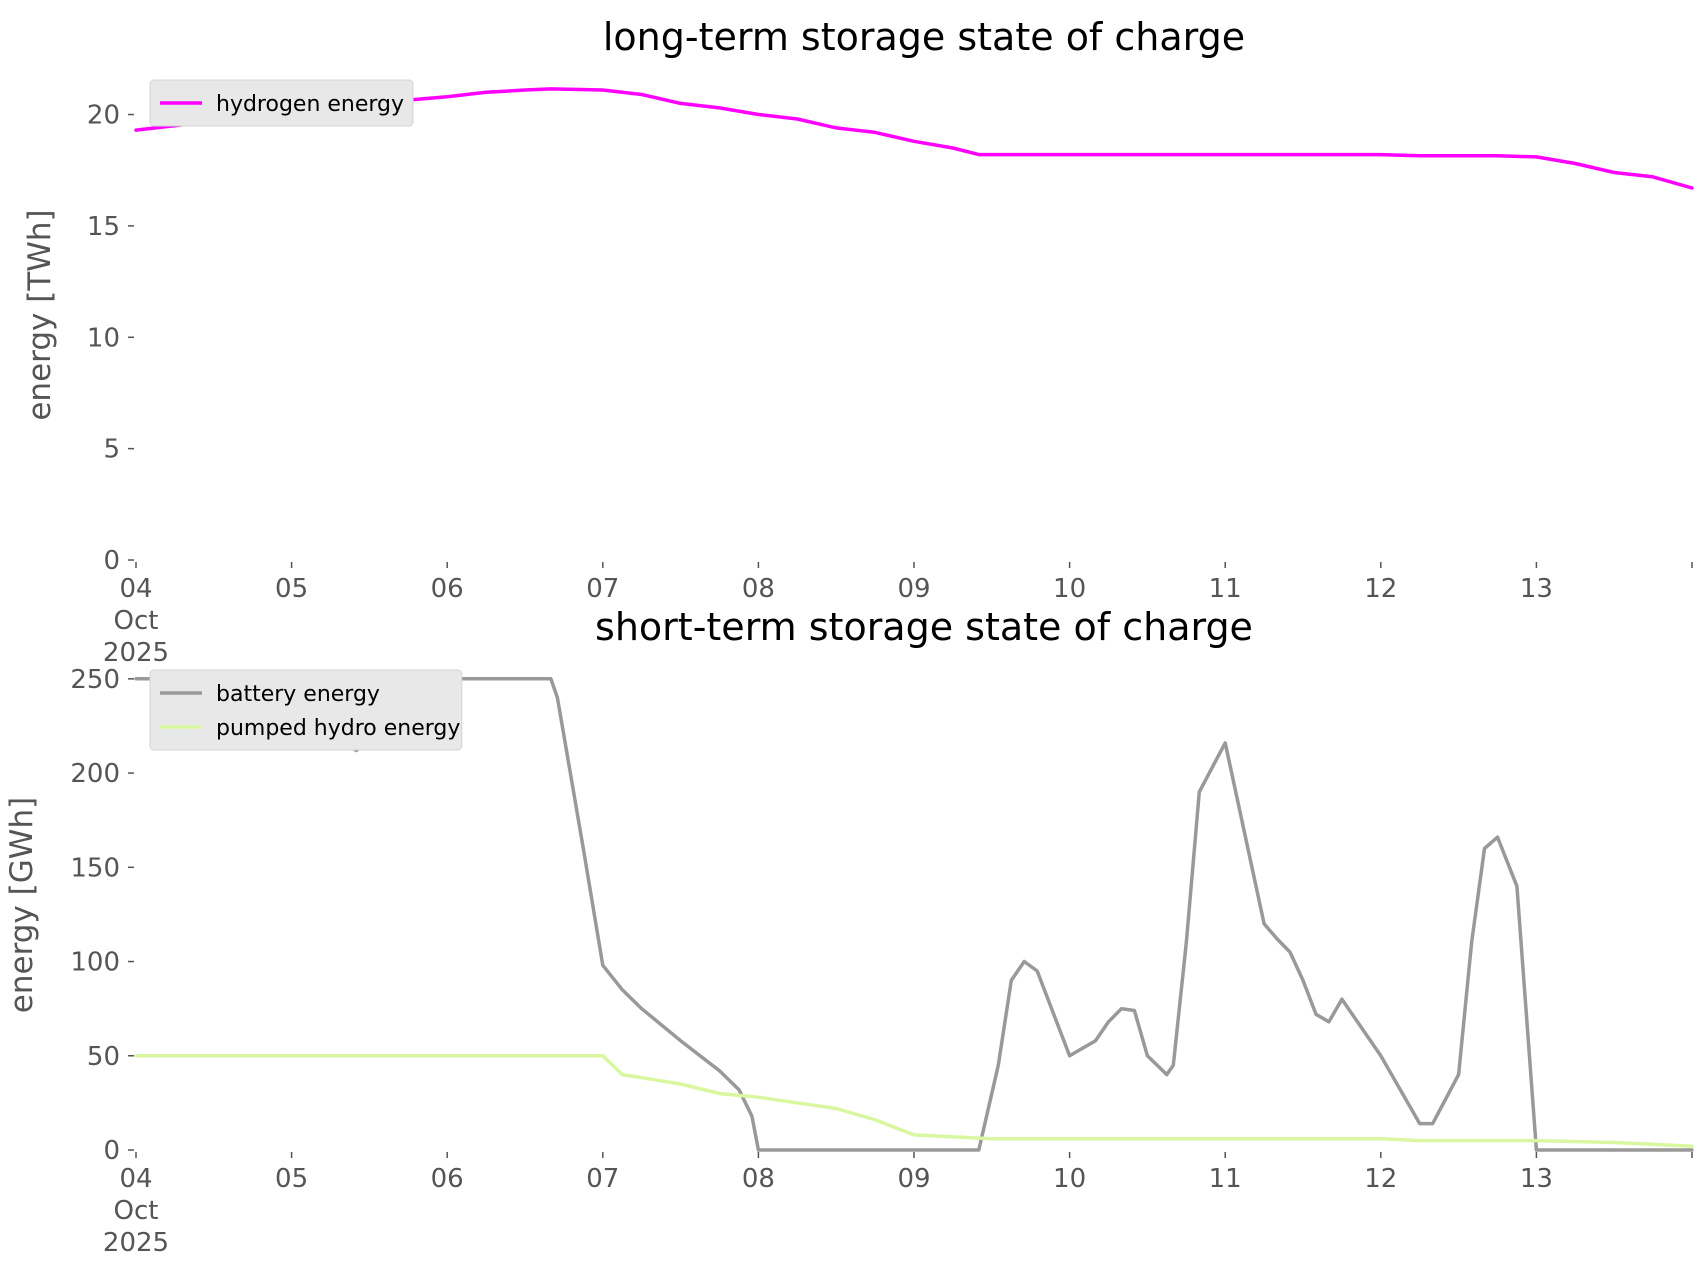  I want to click on legend-label: pumped hydro energy, so click(338, 728).